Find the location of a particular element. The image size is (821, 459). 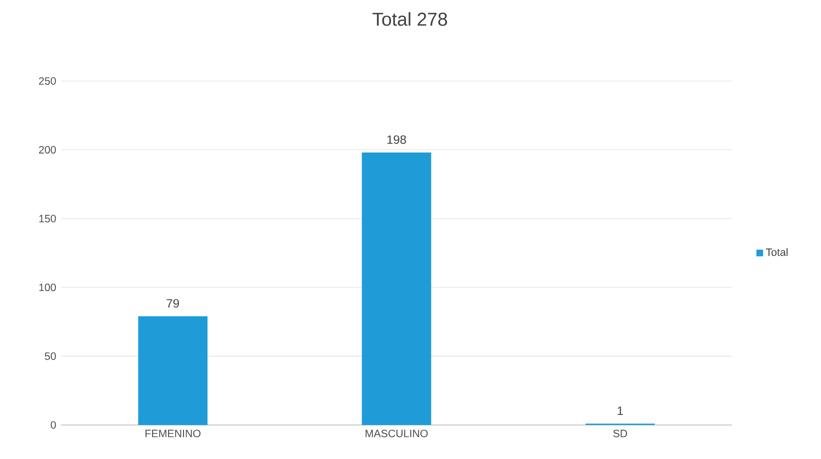

y-tick-label: 150 is located at coordinates (47, 218).